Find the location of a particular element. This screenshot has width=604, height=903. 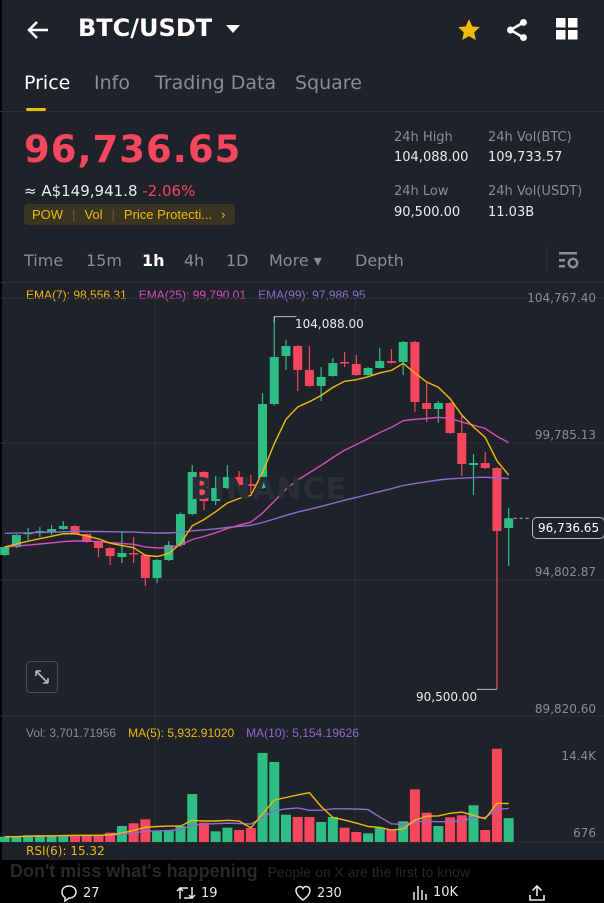

layout-button is located at coordinates (567, 31).